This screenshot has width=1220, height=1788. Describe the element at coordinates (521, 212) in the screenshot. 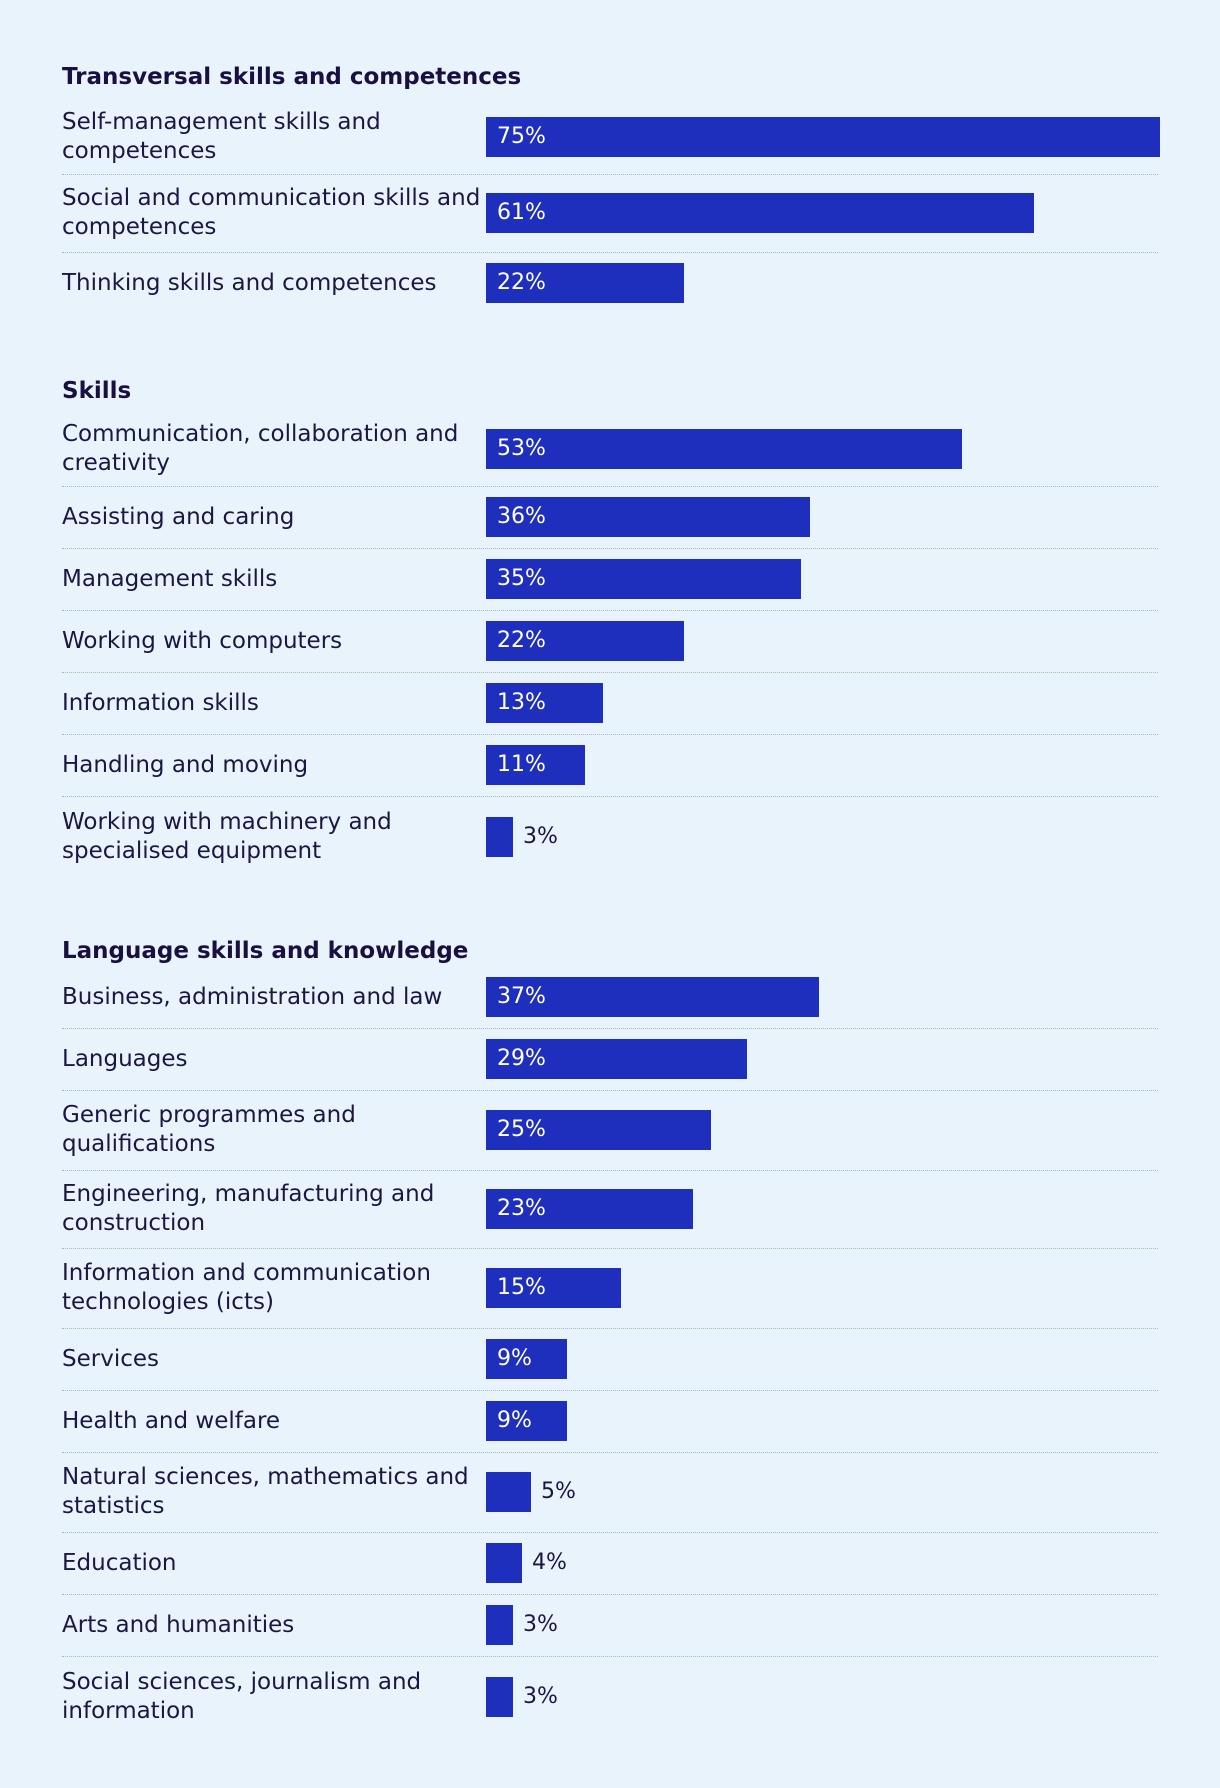

I see `value-label: 61%` at that location.